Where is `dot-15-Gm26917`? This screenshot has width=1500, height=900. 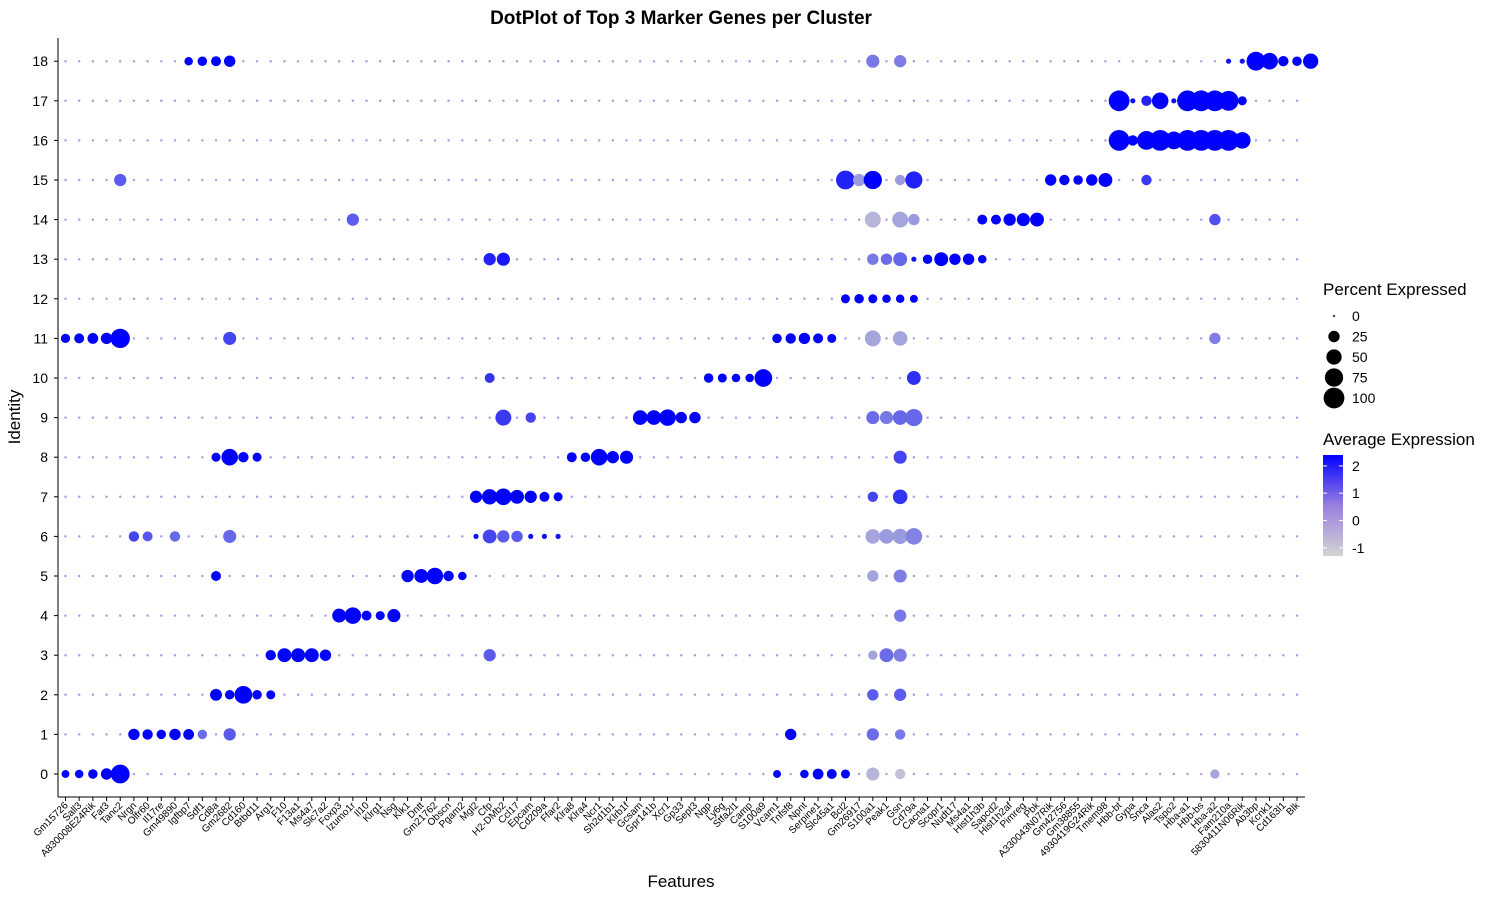
dot-15-Gm26917 is located at coordinates (859, 180).